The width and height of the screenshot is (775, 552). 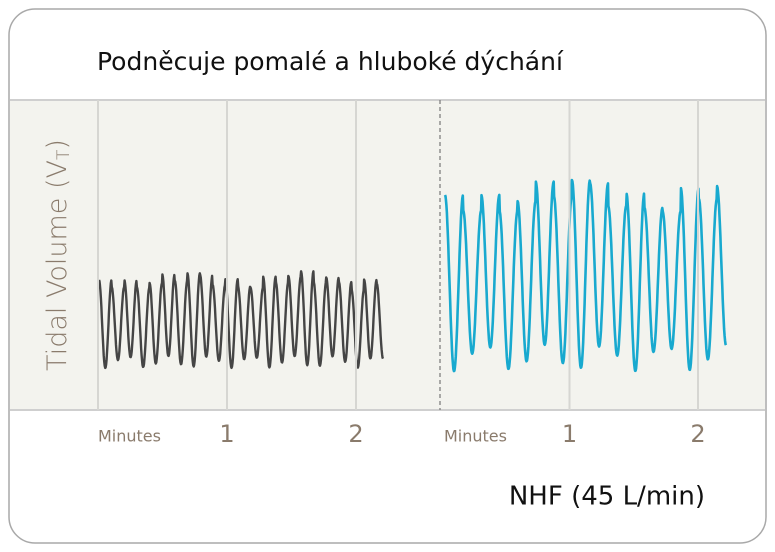 What do you see at coordinates (64, 154) in the screenshot?
I see `y-label-subscript: T` at bounding box center [64, 154].